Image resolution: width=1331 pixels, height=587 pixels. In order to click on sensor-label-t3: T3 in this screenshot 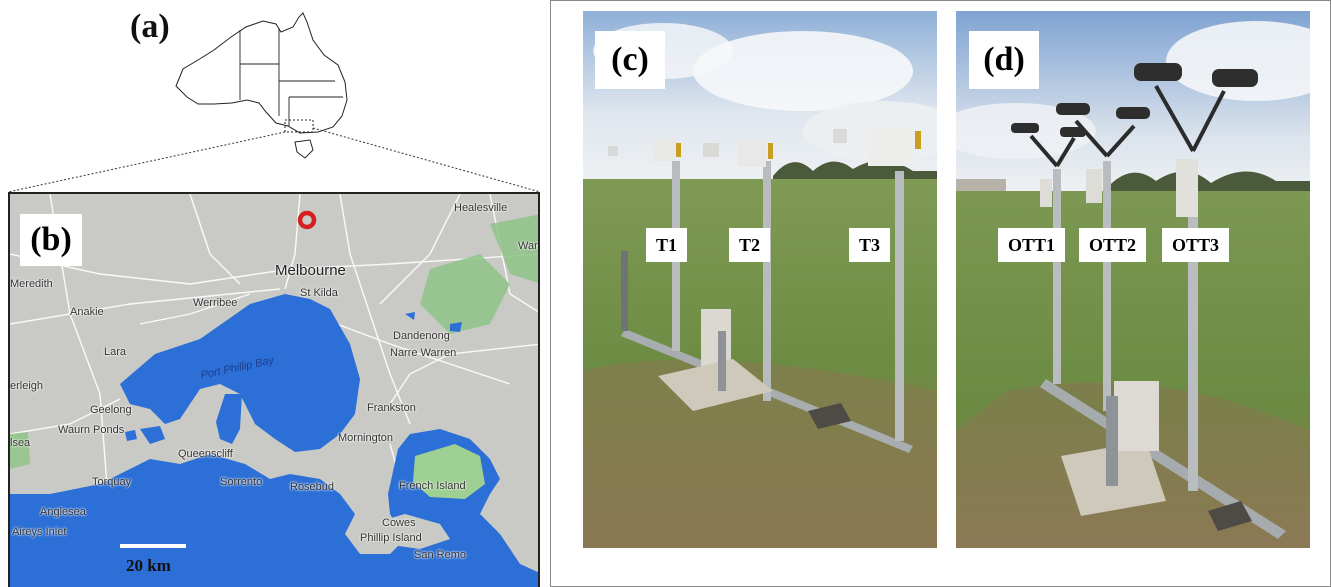, I will do `click(870, 245)`.